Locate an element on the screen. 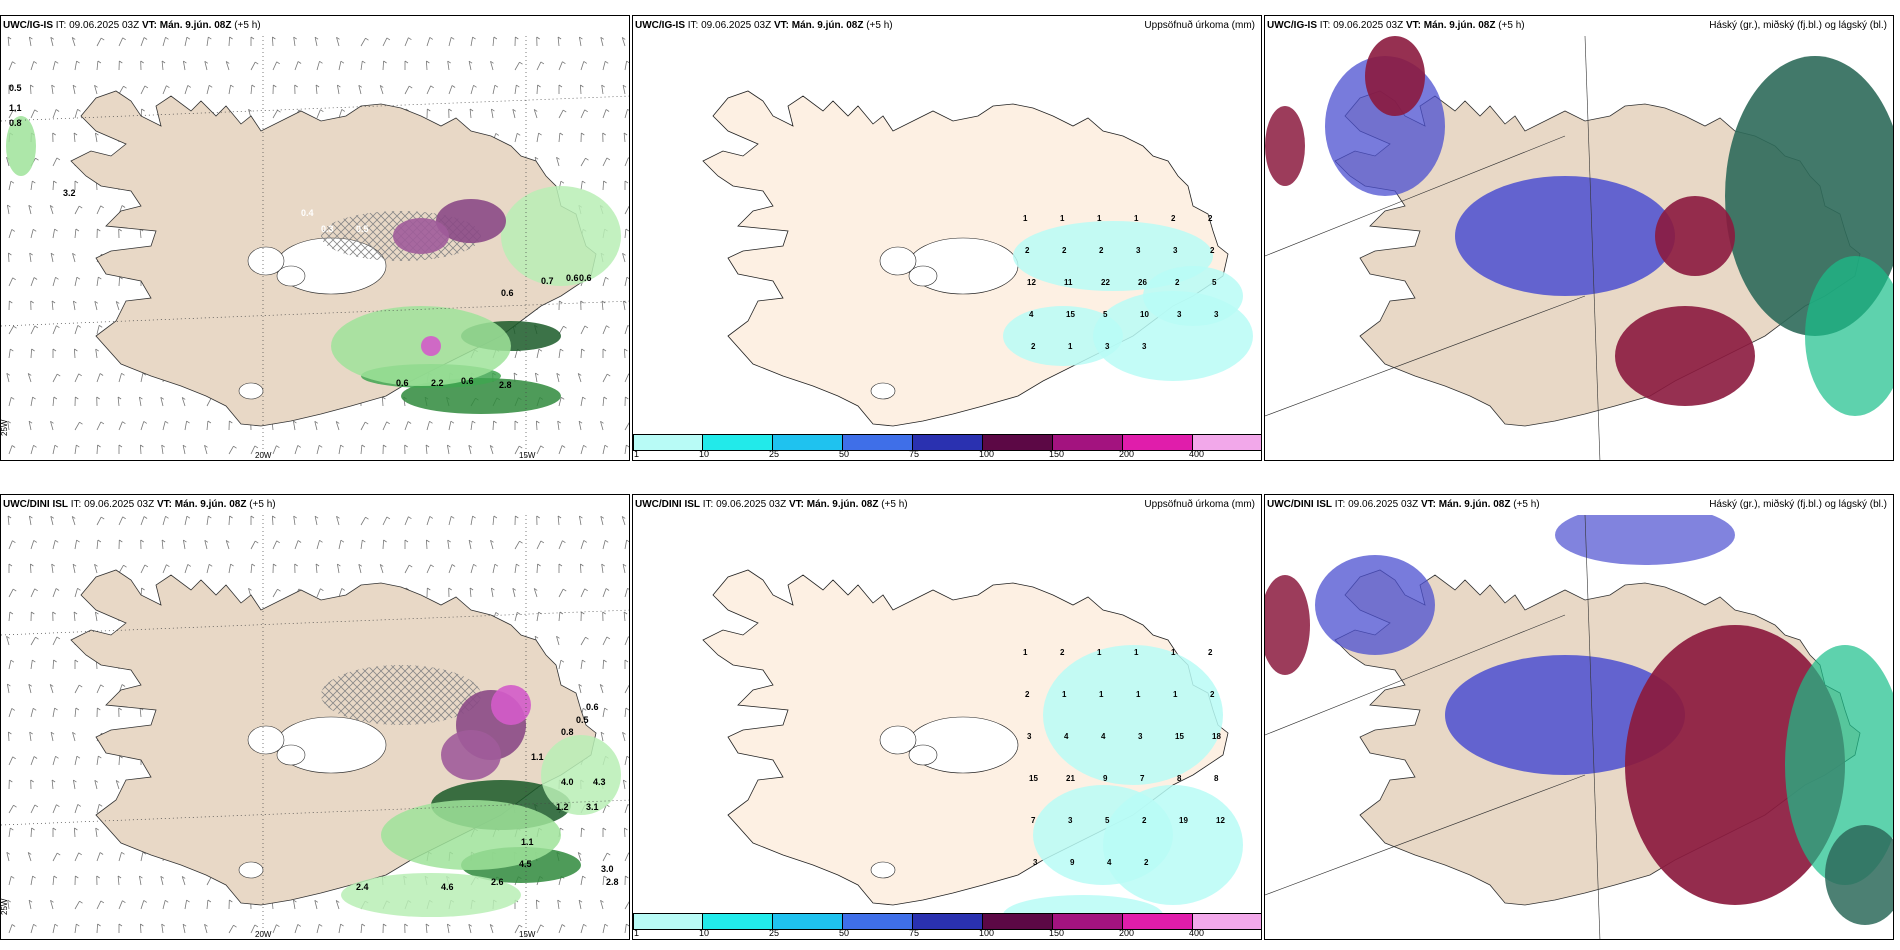  precip-value-label: 0.5 is located at coordinates (582, 720).